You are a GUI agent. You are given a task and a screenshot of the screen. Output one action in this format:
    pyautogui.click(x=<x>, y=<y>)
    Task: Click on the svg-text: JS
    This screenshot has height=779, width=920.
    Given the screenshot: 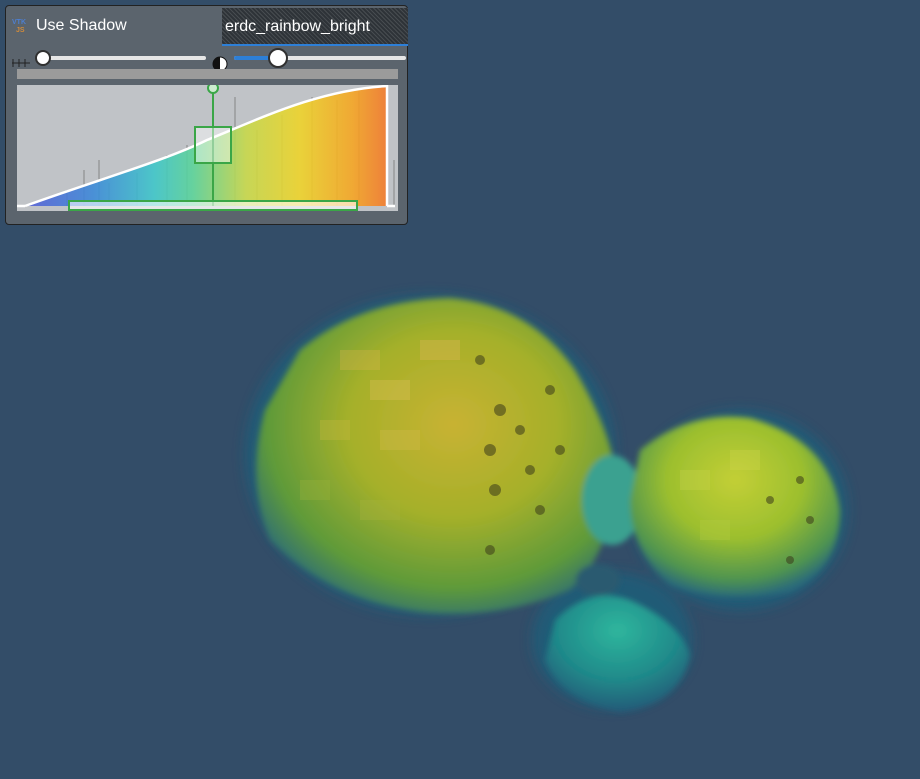 What is the action you would take?
    pyautogui.click(x=20, y=30)
    